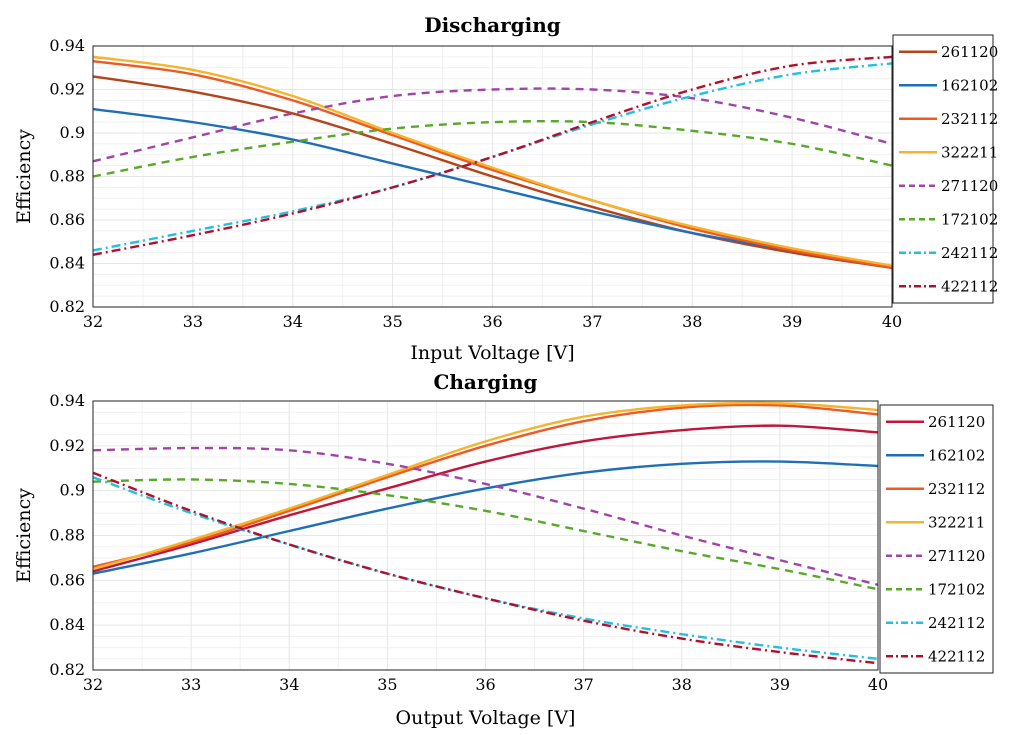 This screenshot has width=1013, height=735. What do you see at coordinates (486, 718) in the screenshot?
I see `x-axis-label: Output Voltage [V]` at bounding box center [486, 718].